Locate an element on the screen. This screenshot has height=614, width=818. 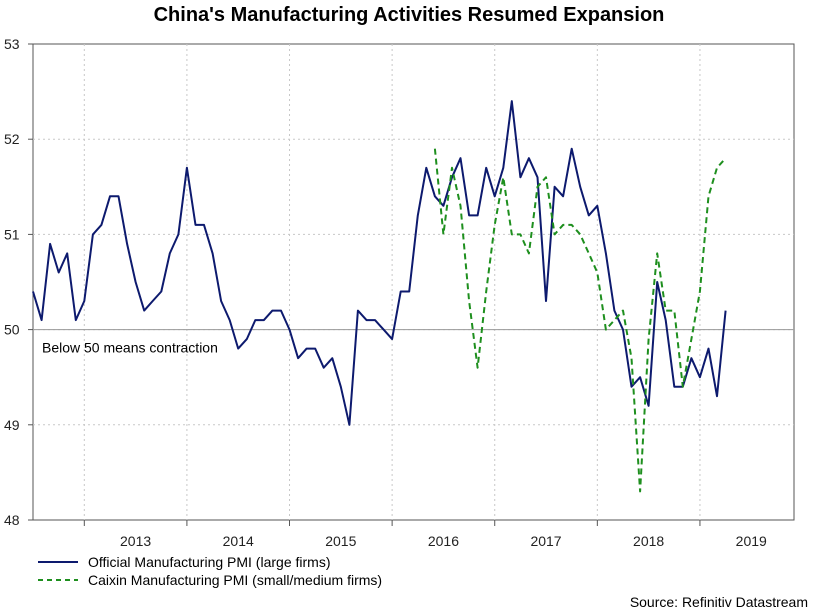
x-tick-label: 2018 is located at coordinates (648, 541).